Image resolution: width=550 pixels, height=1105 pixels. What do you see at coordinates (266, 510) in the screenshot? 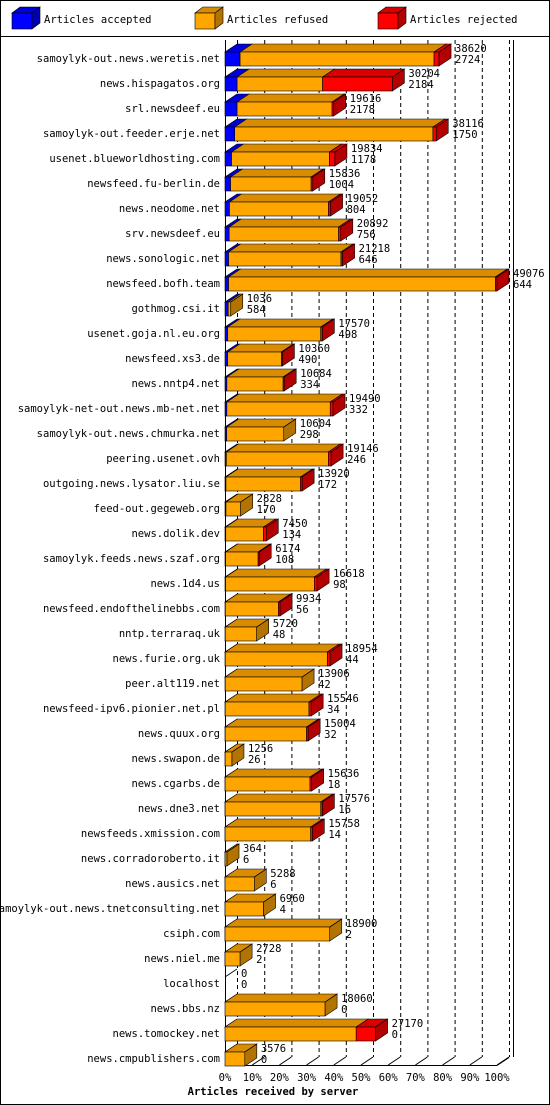
I see `accepted-label: 170` at bounding box center [266, 510].